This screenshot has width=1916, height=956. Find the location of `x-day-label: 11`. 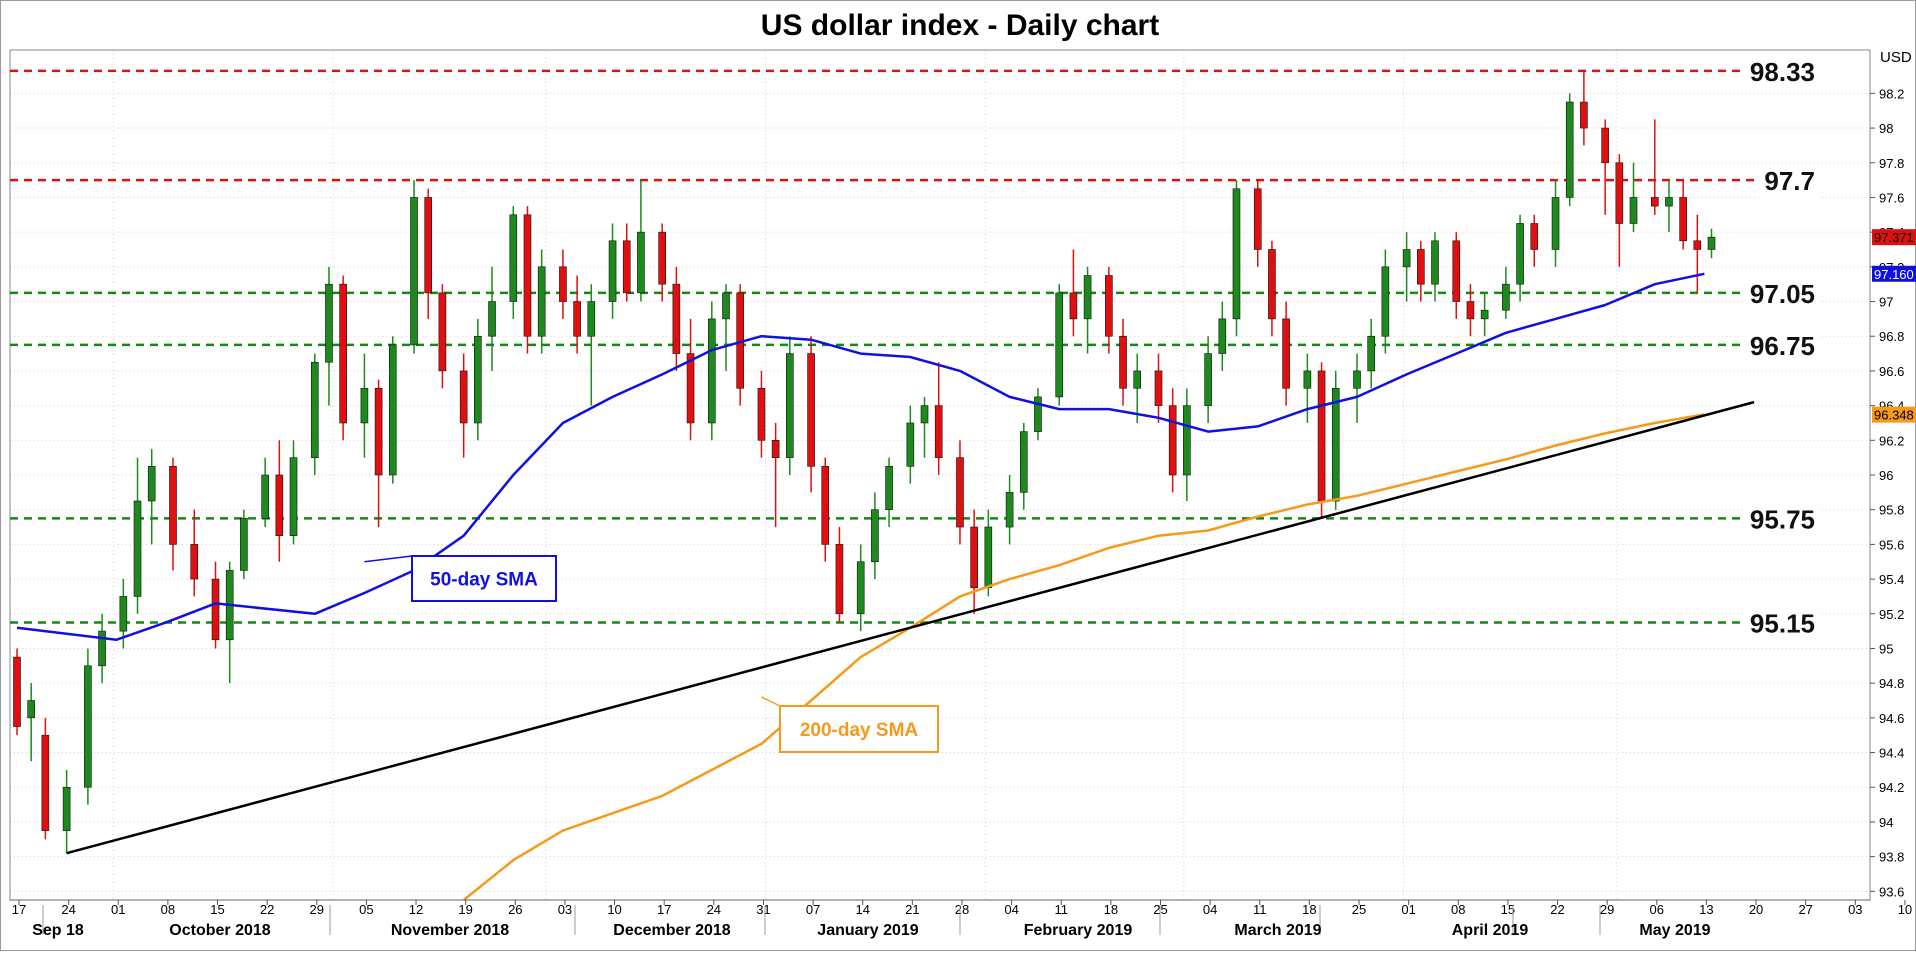

x-day-label: 11 is located at coordinates (1260, 909).